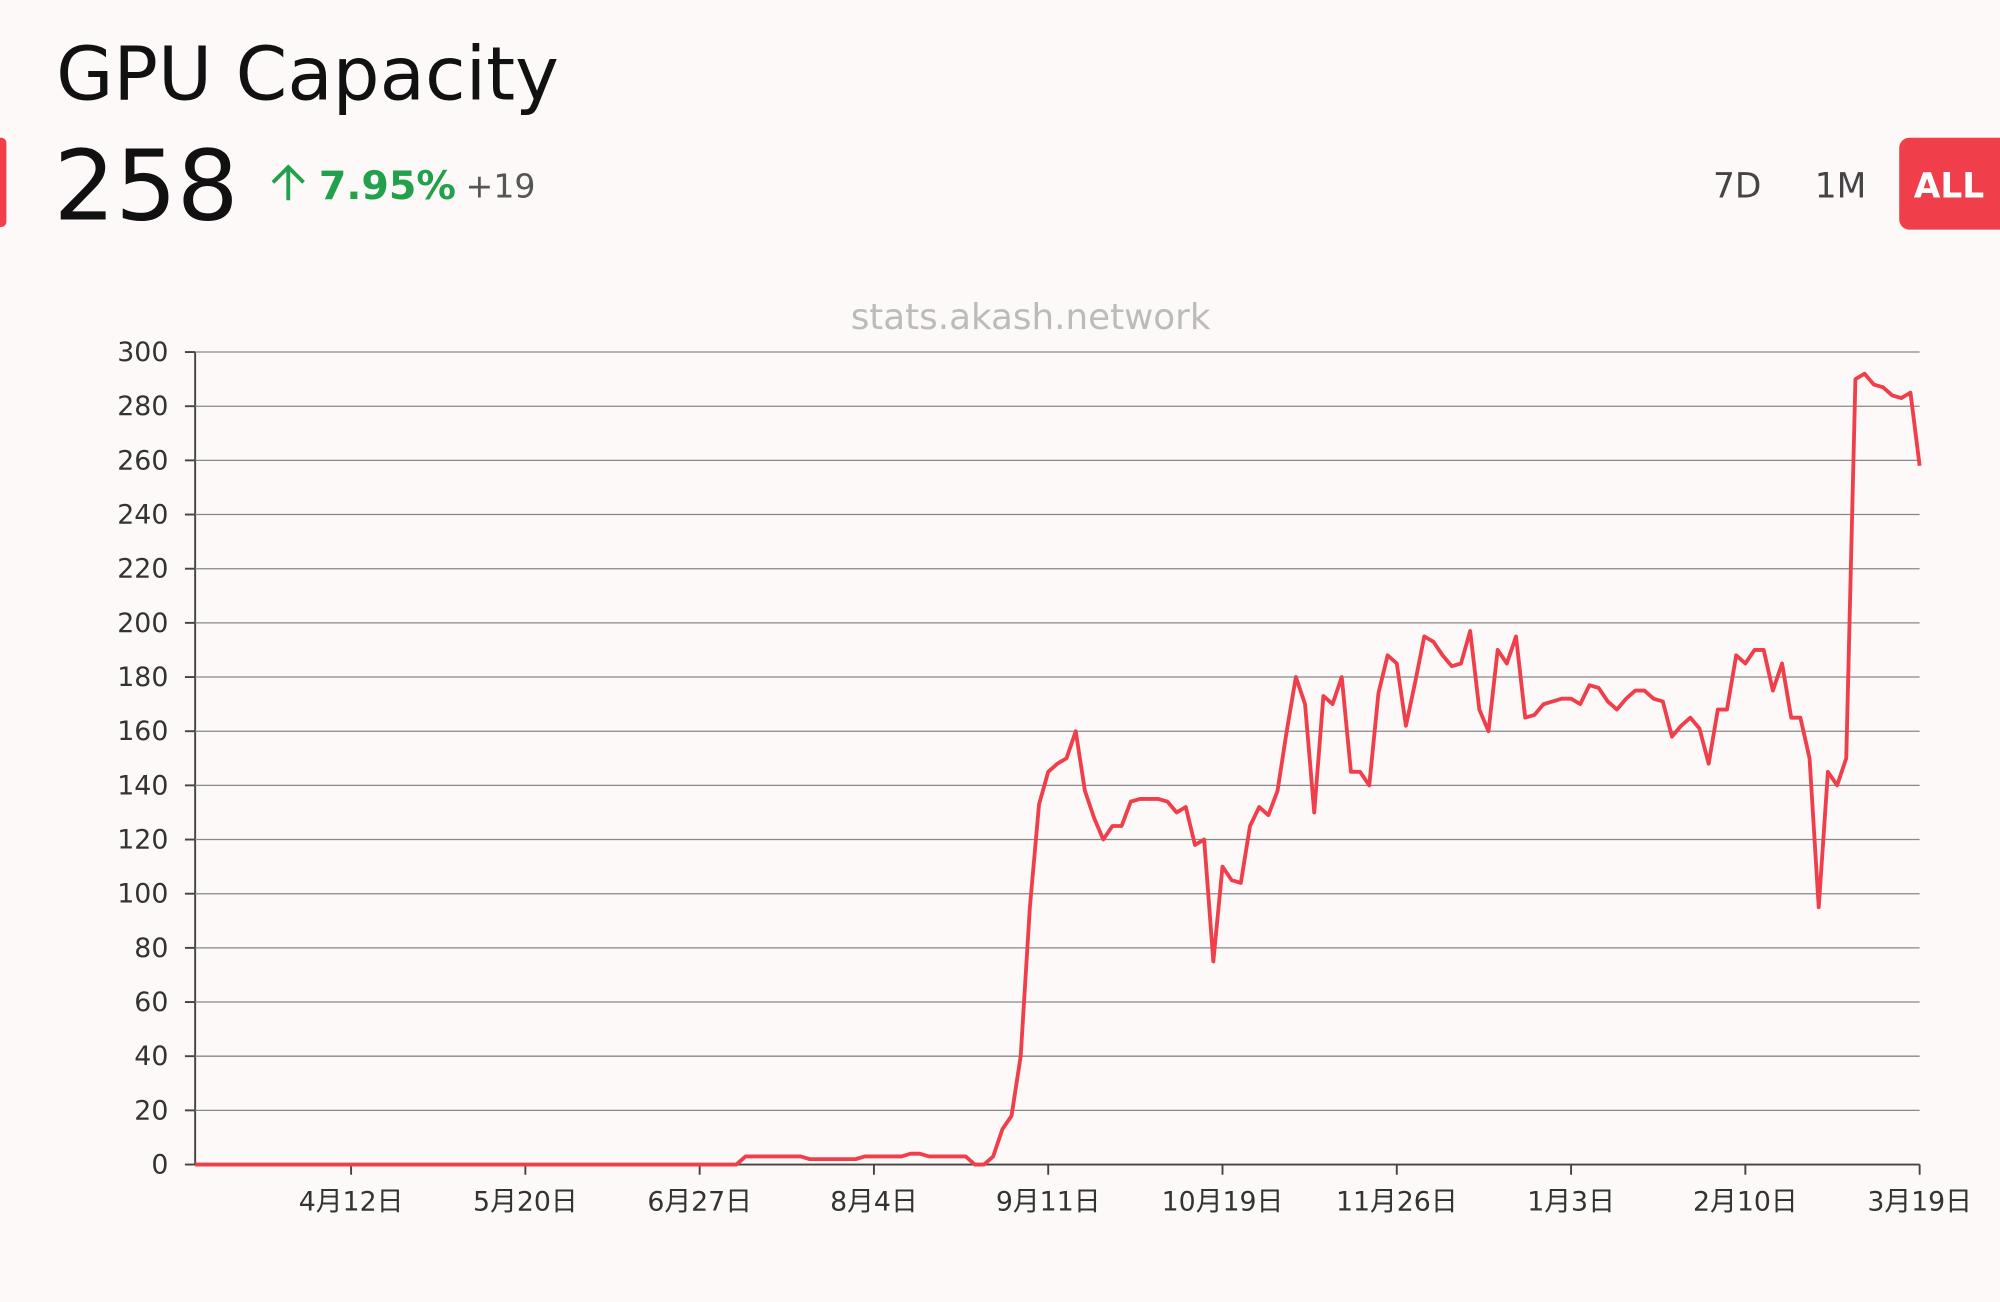 The image size is (2000, 1302). Describe the element at coordinates (142, 569) in the screenshot. I see `y-tick-label: 220` at that location.